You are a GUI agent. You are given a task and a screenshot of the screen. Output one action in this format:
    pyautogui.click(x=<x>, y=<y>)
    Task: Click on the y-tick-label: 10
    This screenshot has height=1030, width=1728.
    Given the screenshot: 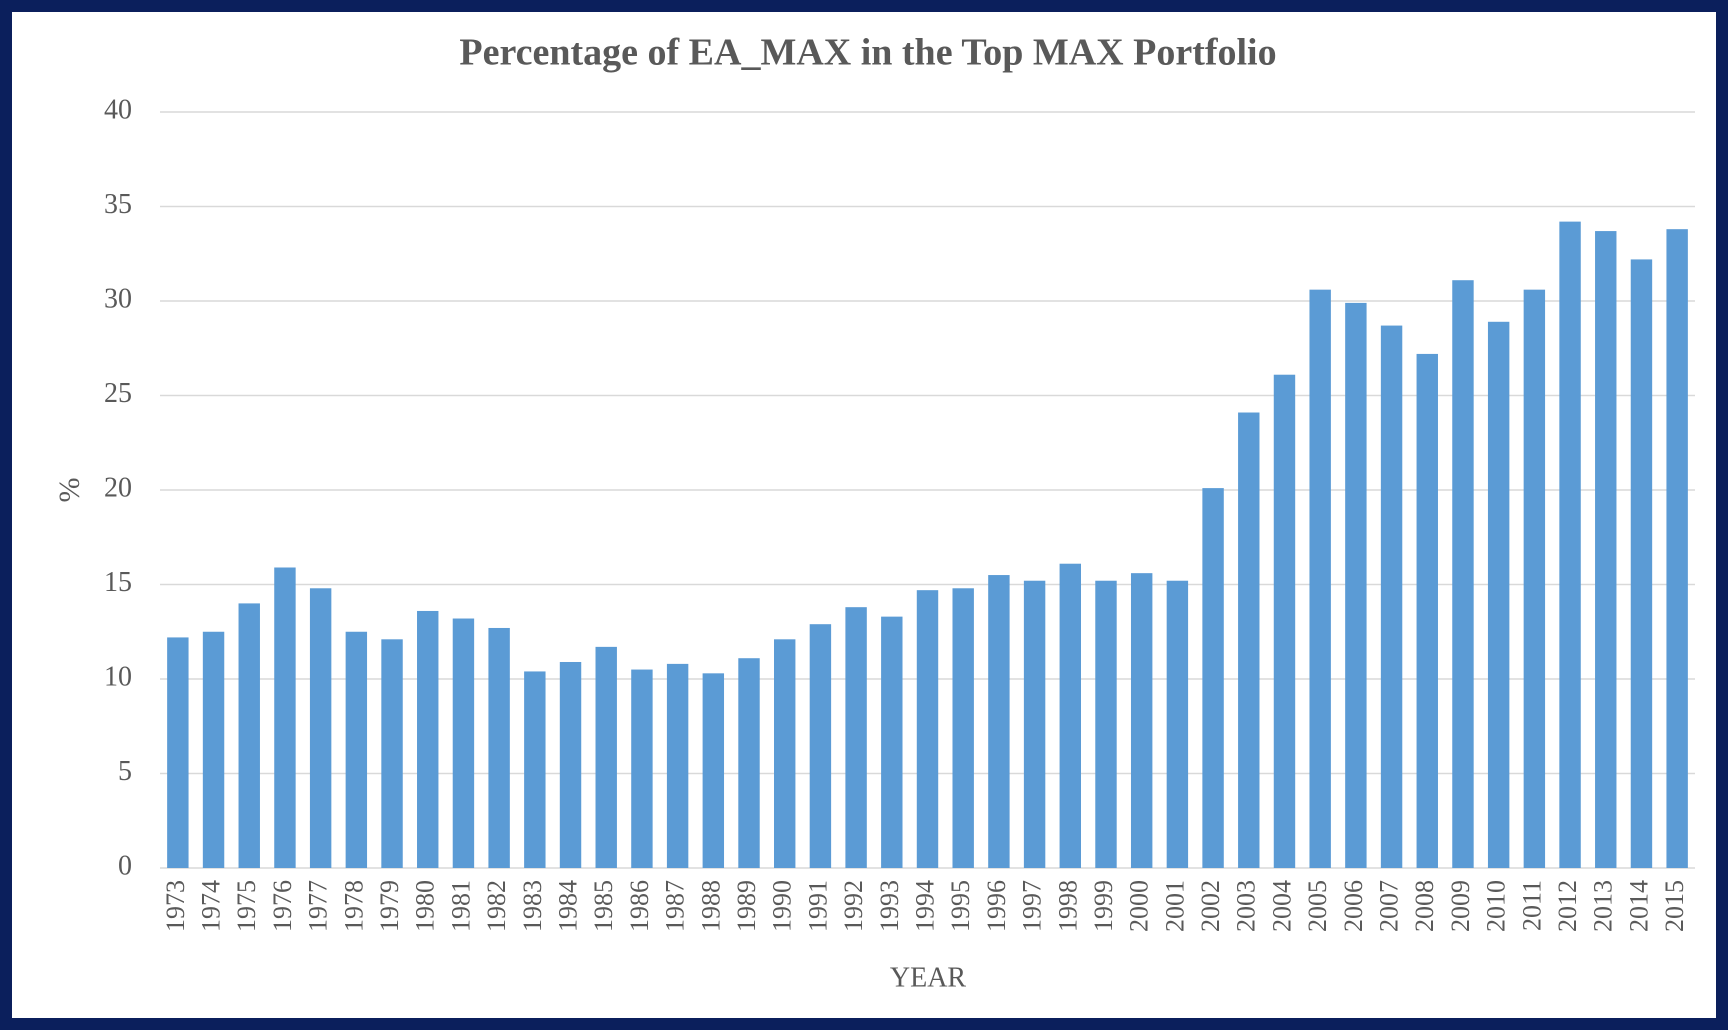 What is the action you would take?
    pyautogui.click(x=118, y=676)
    